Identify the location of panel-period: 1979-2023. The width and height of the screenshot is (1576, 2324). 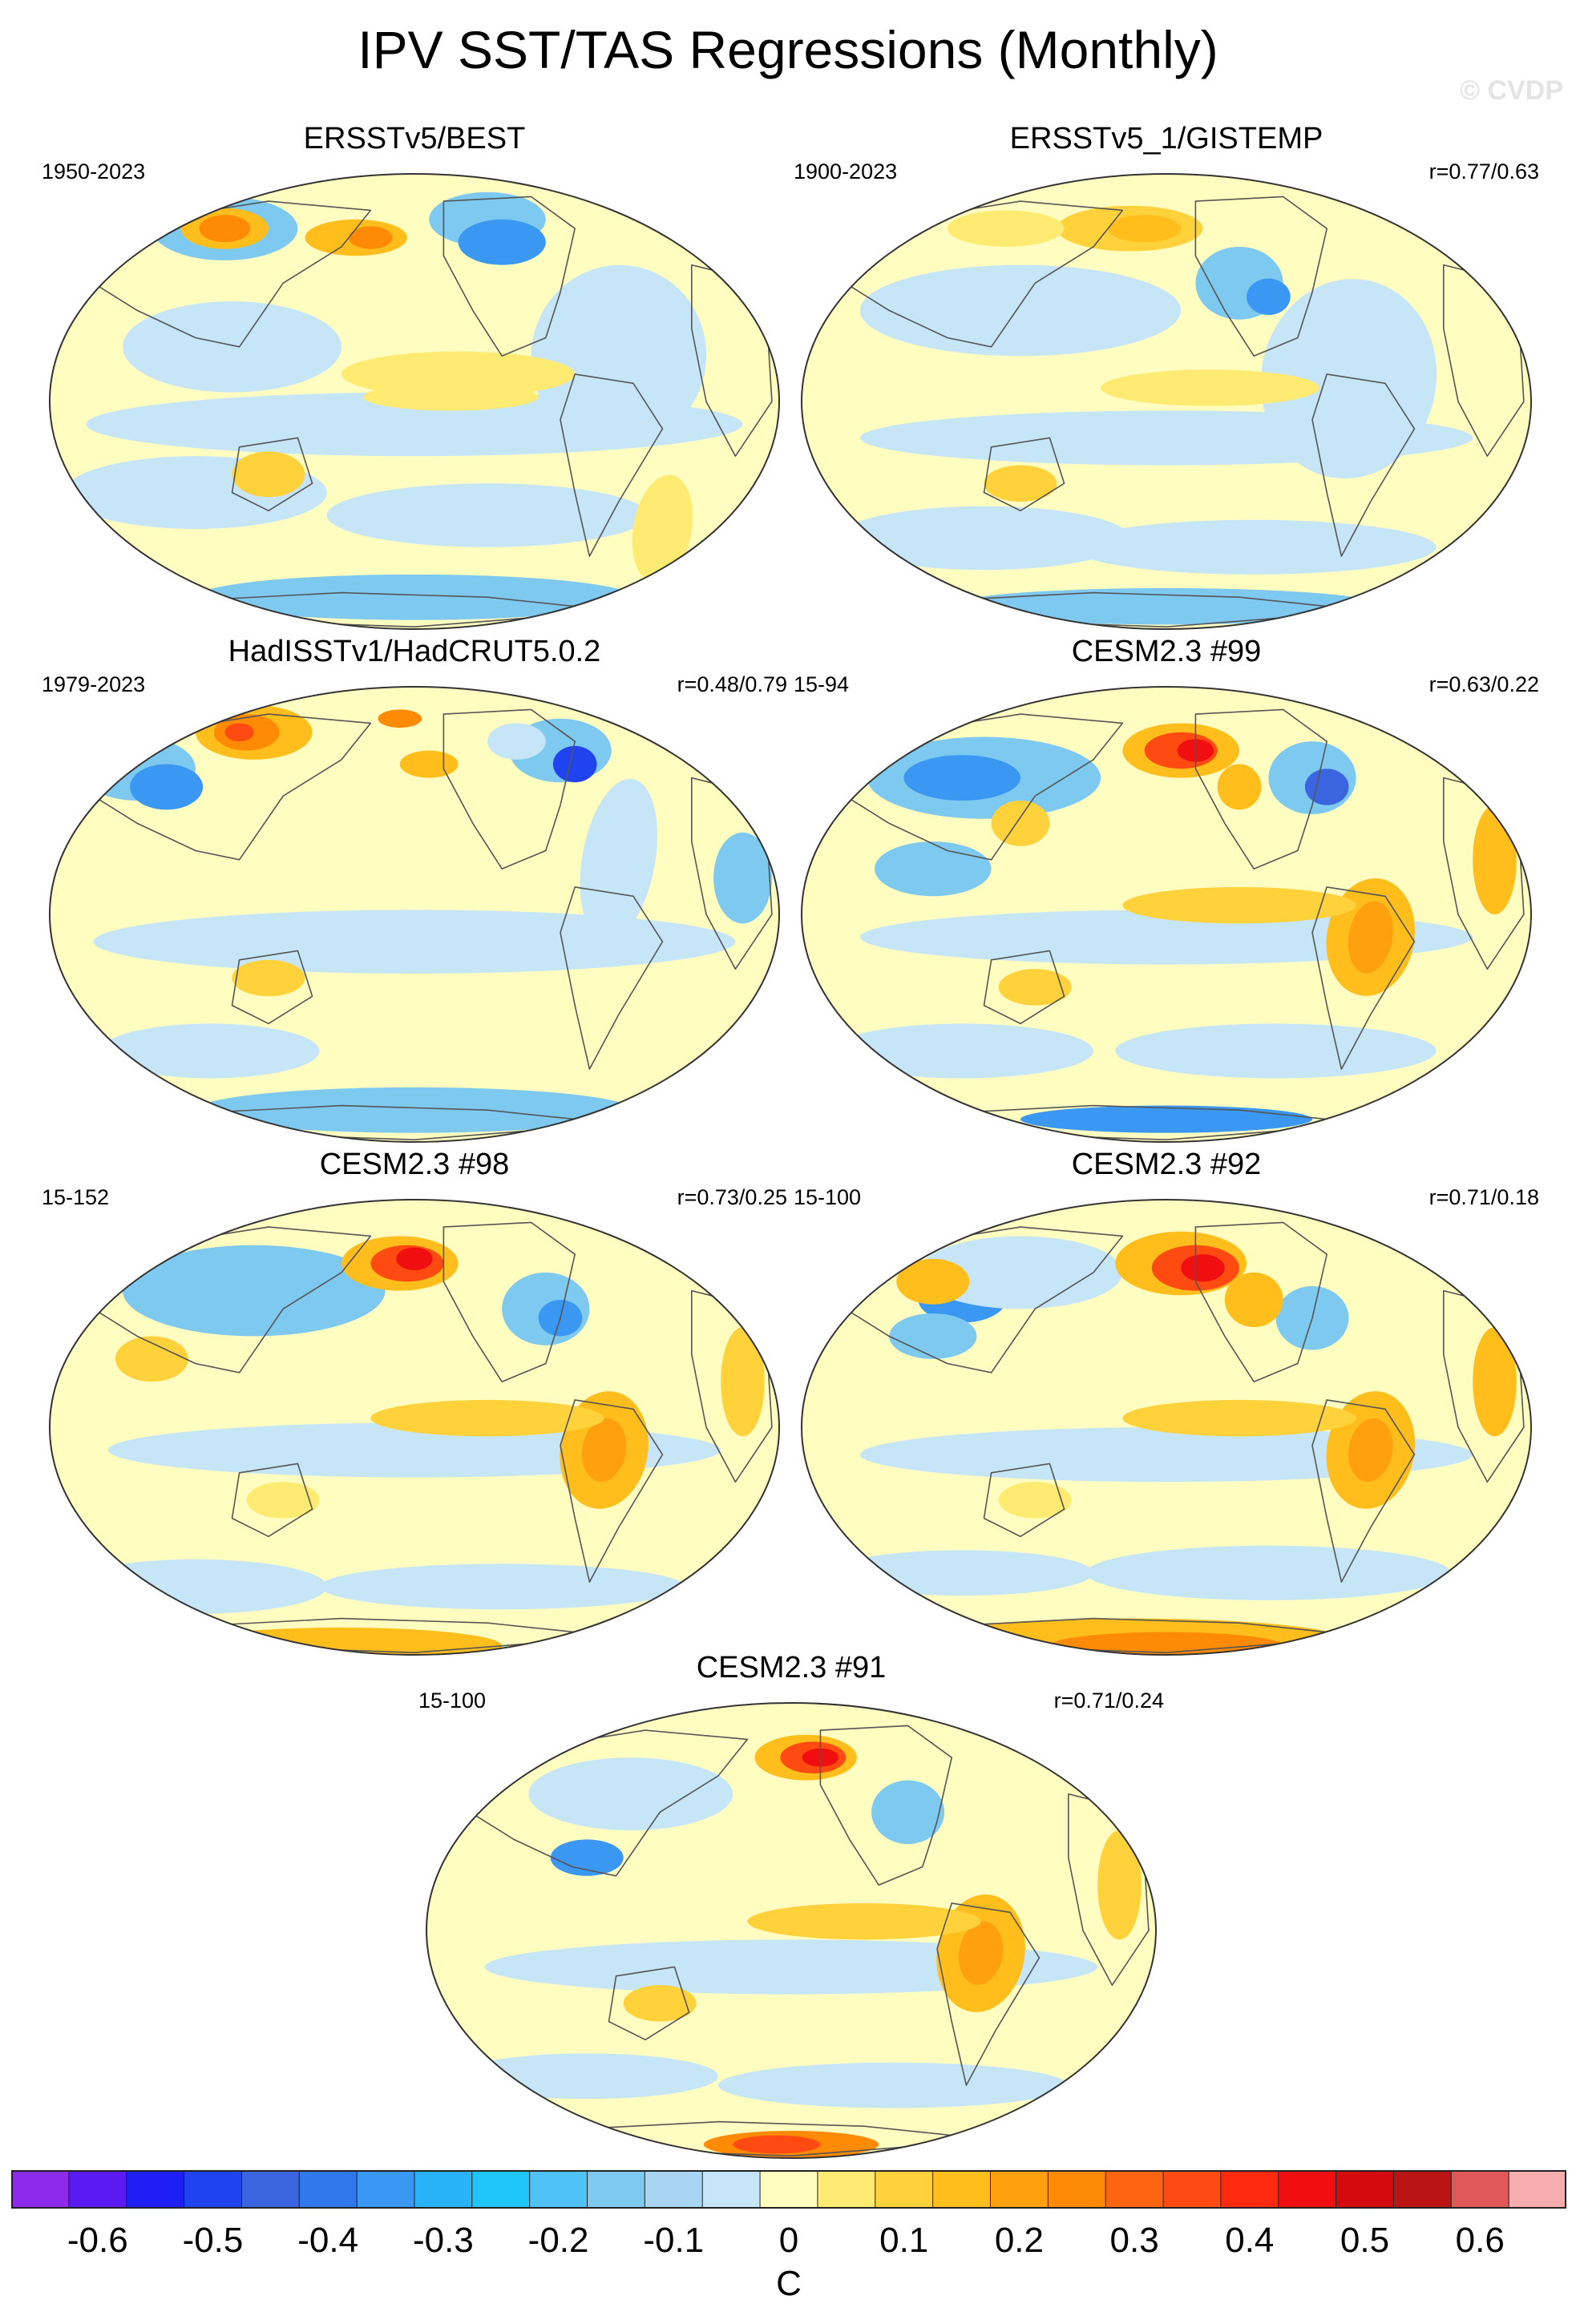
(94, 684).